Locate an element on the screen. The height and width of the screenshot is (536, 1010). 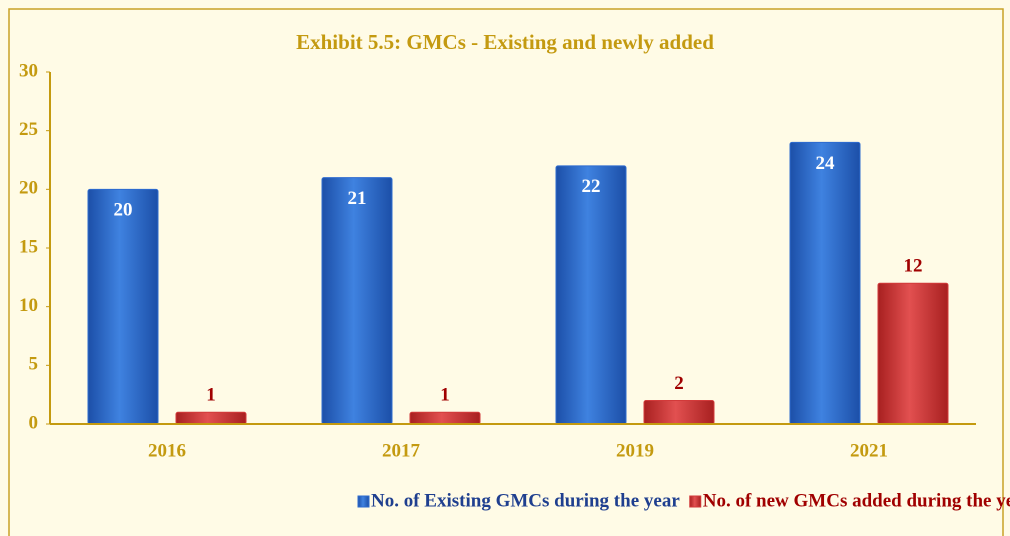
y-tick-label: 10 is located at coordinates (28, 305).